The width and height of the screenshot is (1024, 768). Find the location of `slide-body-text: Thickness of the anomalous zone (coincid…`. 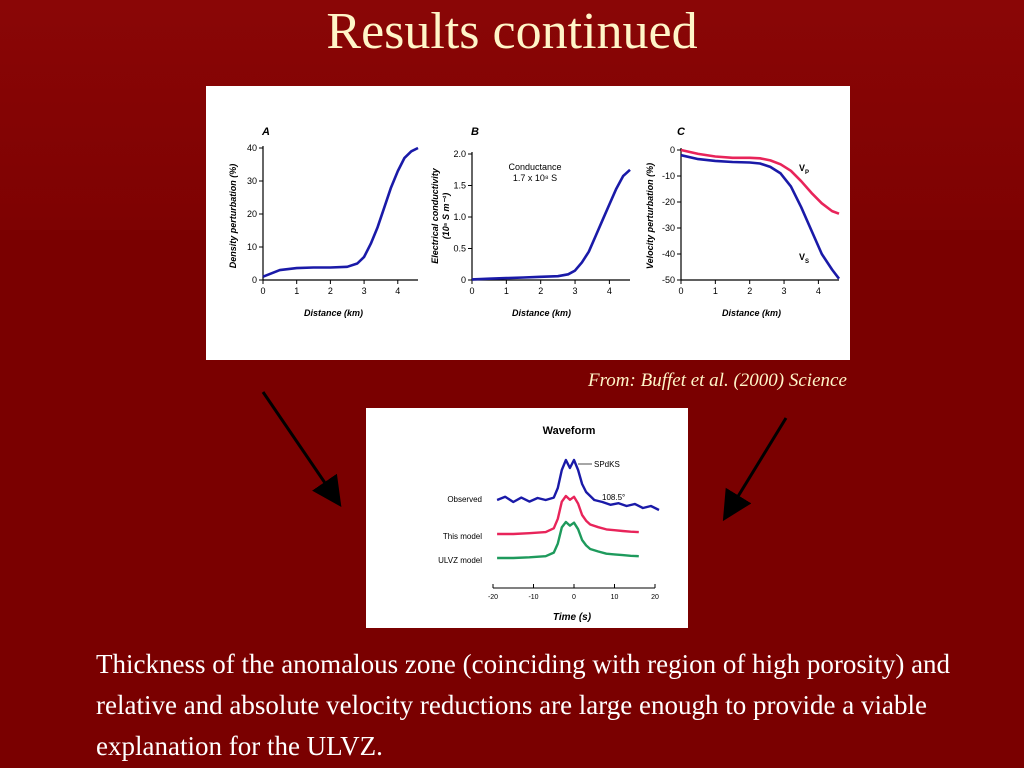

slide-body-text: Thickness of the anomalous zone (coincid… is located at coordinates (523, 705).